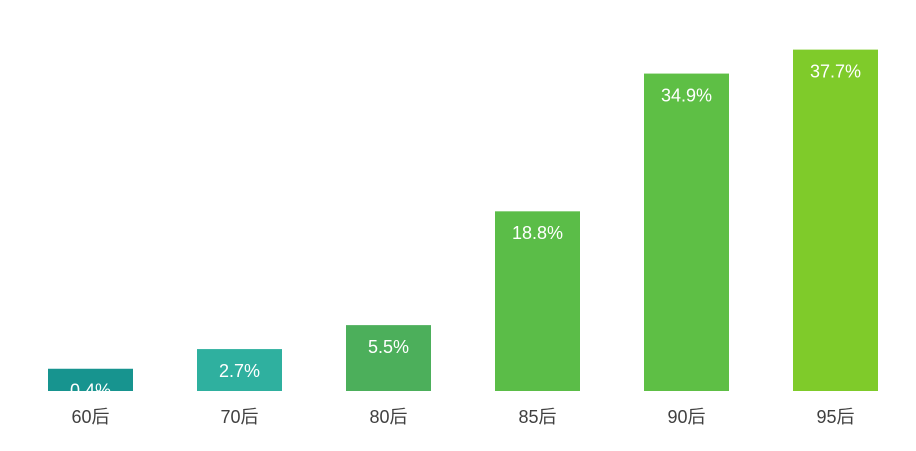 Image resolution: width=916 pixels, height=451 pixels. Describe the element at coordinates (686, 417) in the screenshot. I see `x-tick-label: 90后` at that location.